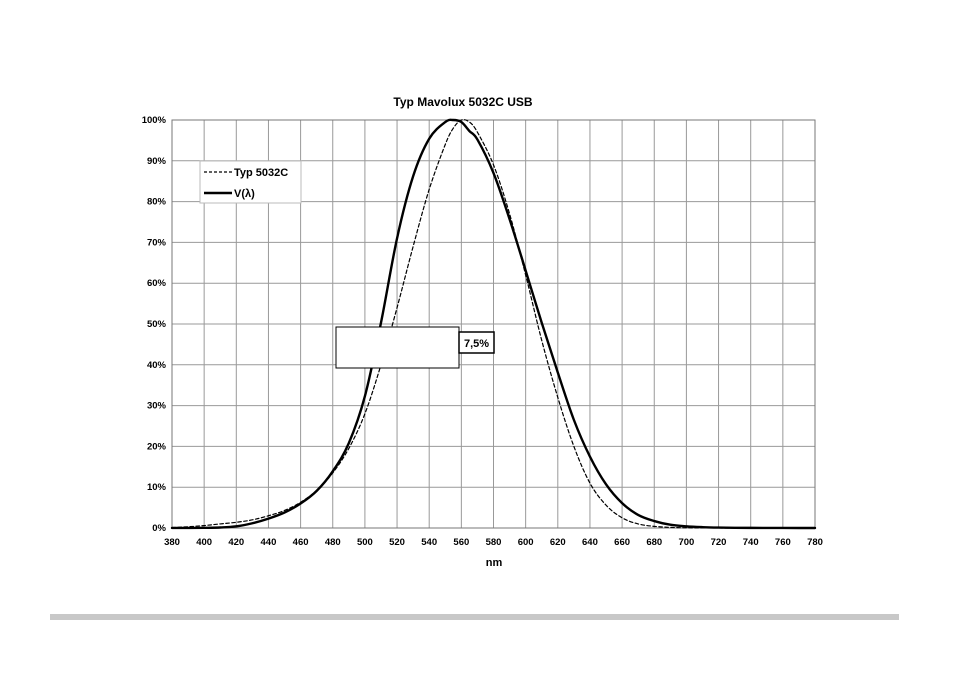 The image size is (953, 676). I want to click on x-tick-label-4: 460, so click(301, 542).